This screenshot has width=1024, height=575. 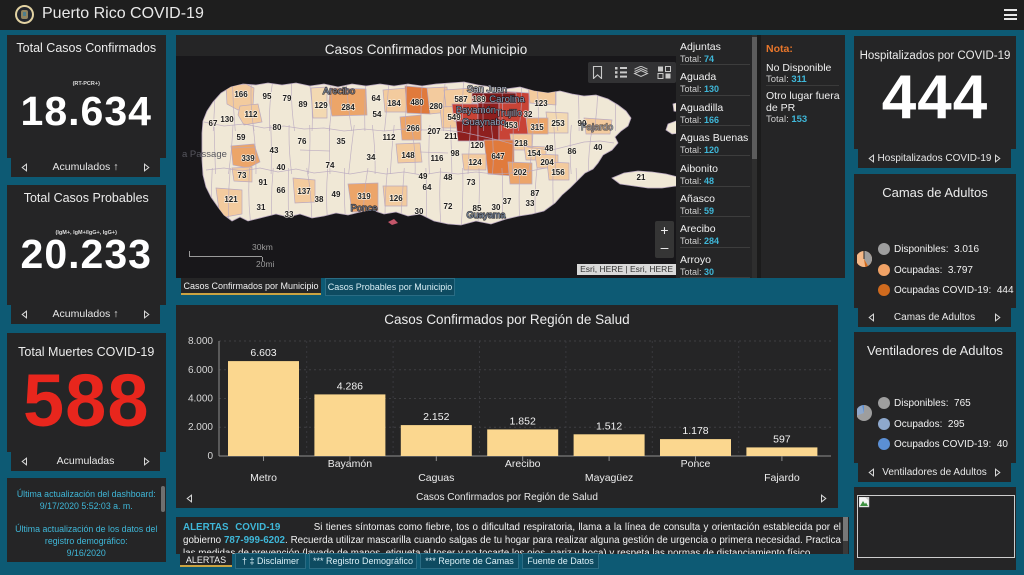 I want to click on svg-text: 89, so click(x=303, y=104).